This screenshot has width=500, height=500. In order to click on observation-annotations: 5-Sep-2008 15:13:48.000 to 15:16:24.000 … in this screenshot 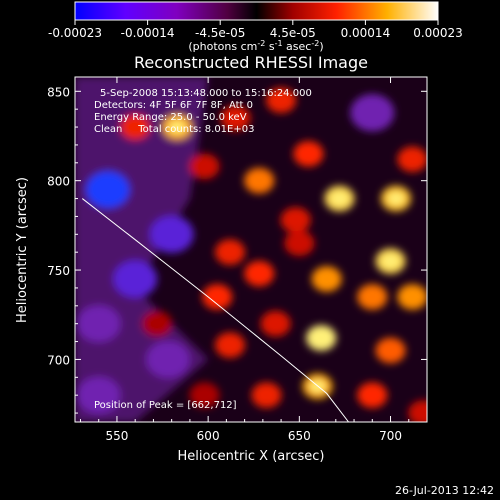, I will do `click(203, 111)`.